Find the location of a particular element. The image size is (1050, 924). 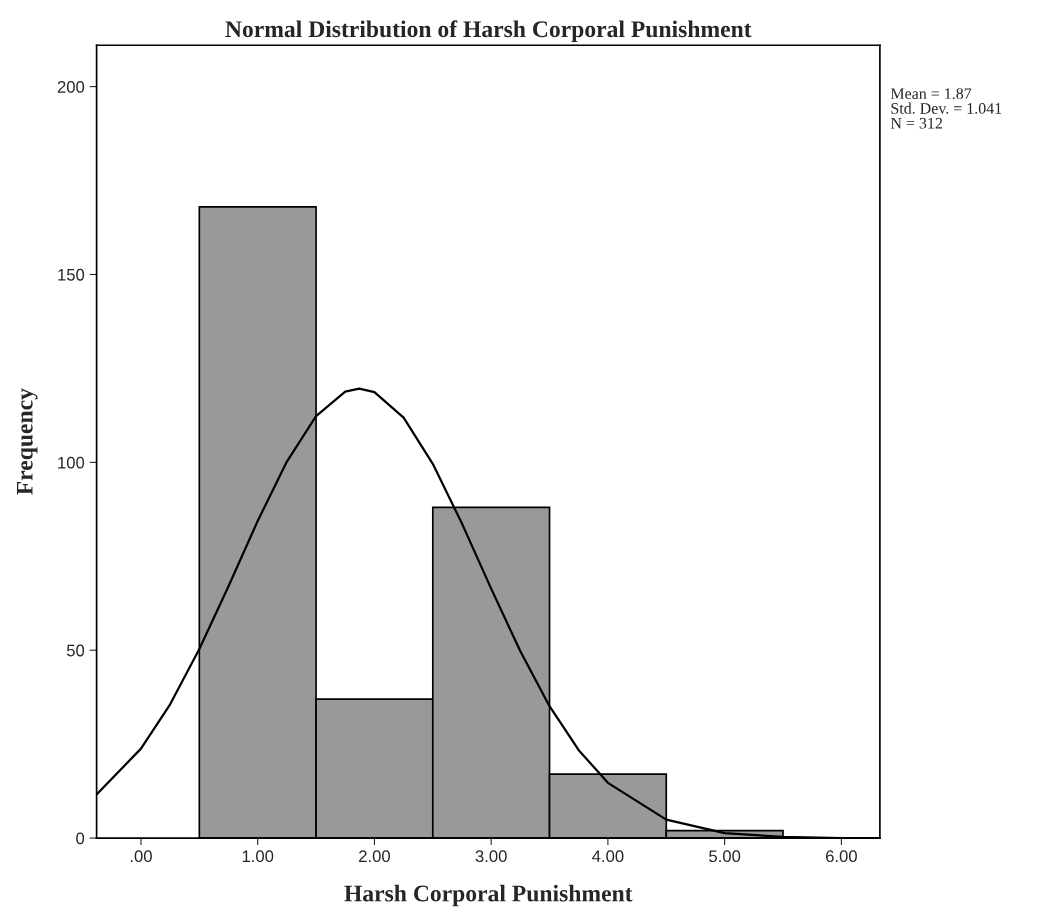

x-tick-label: 2.00 is located at coordinates (374, 856).